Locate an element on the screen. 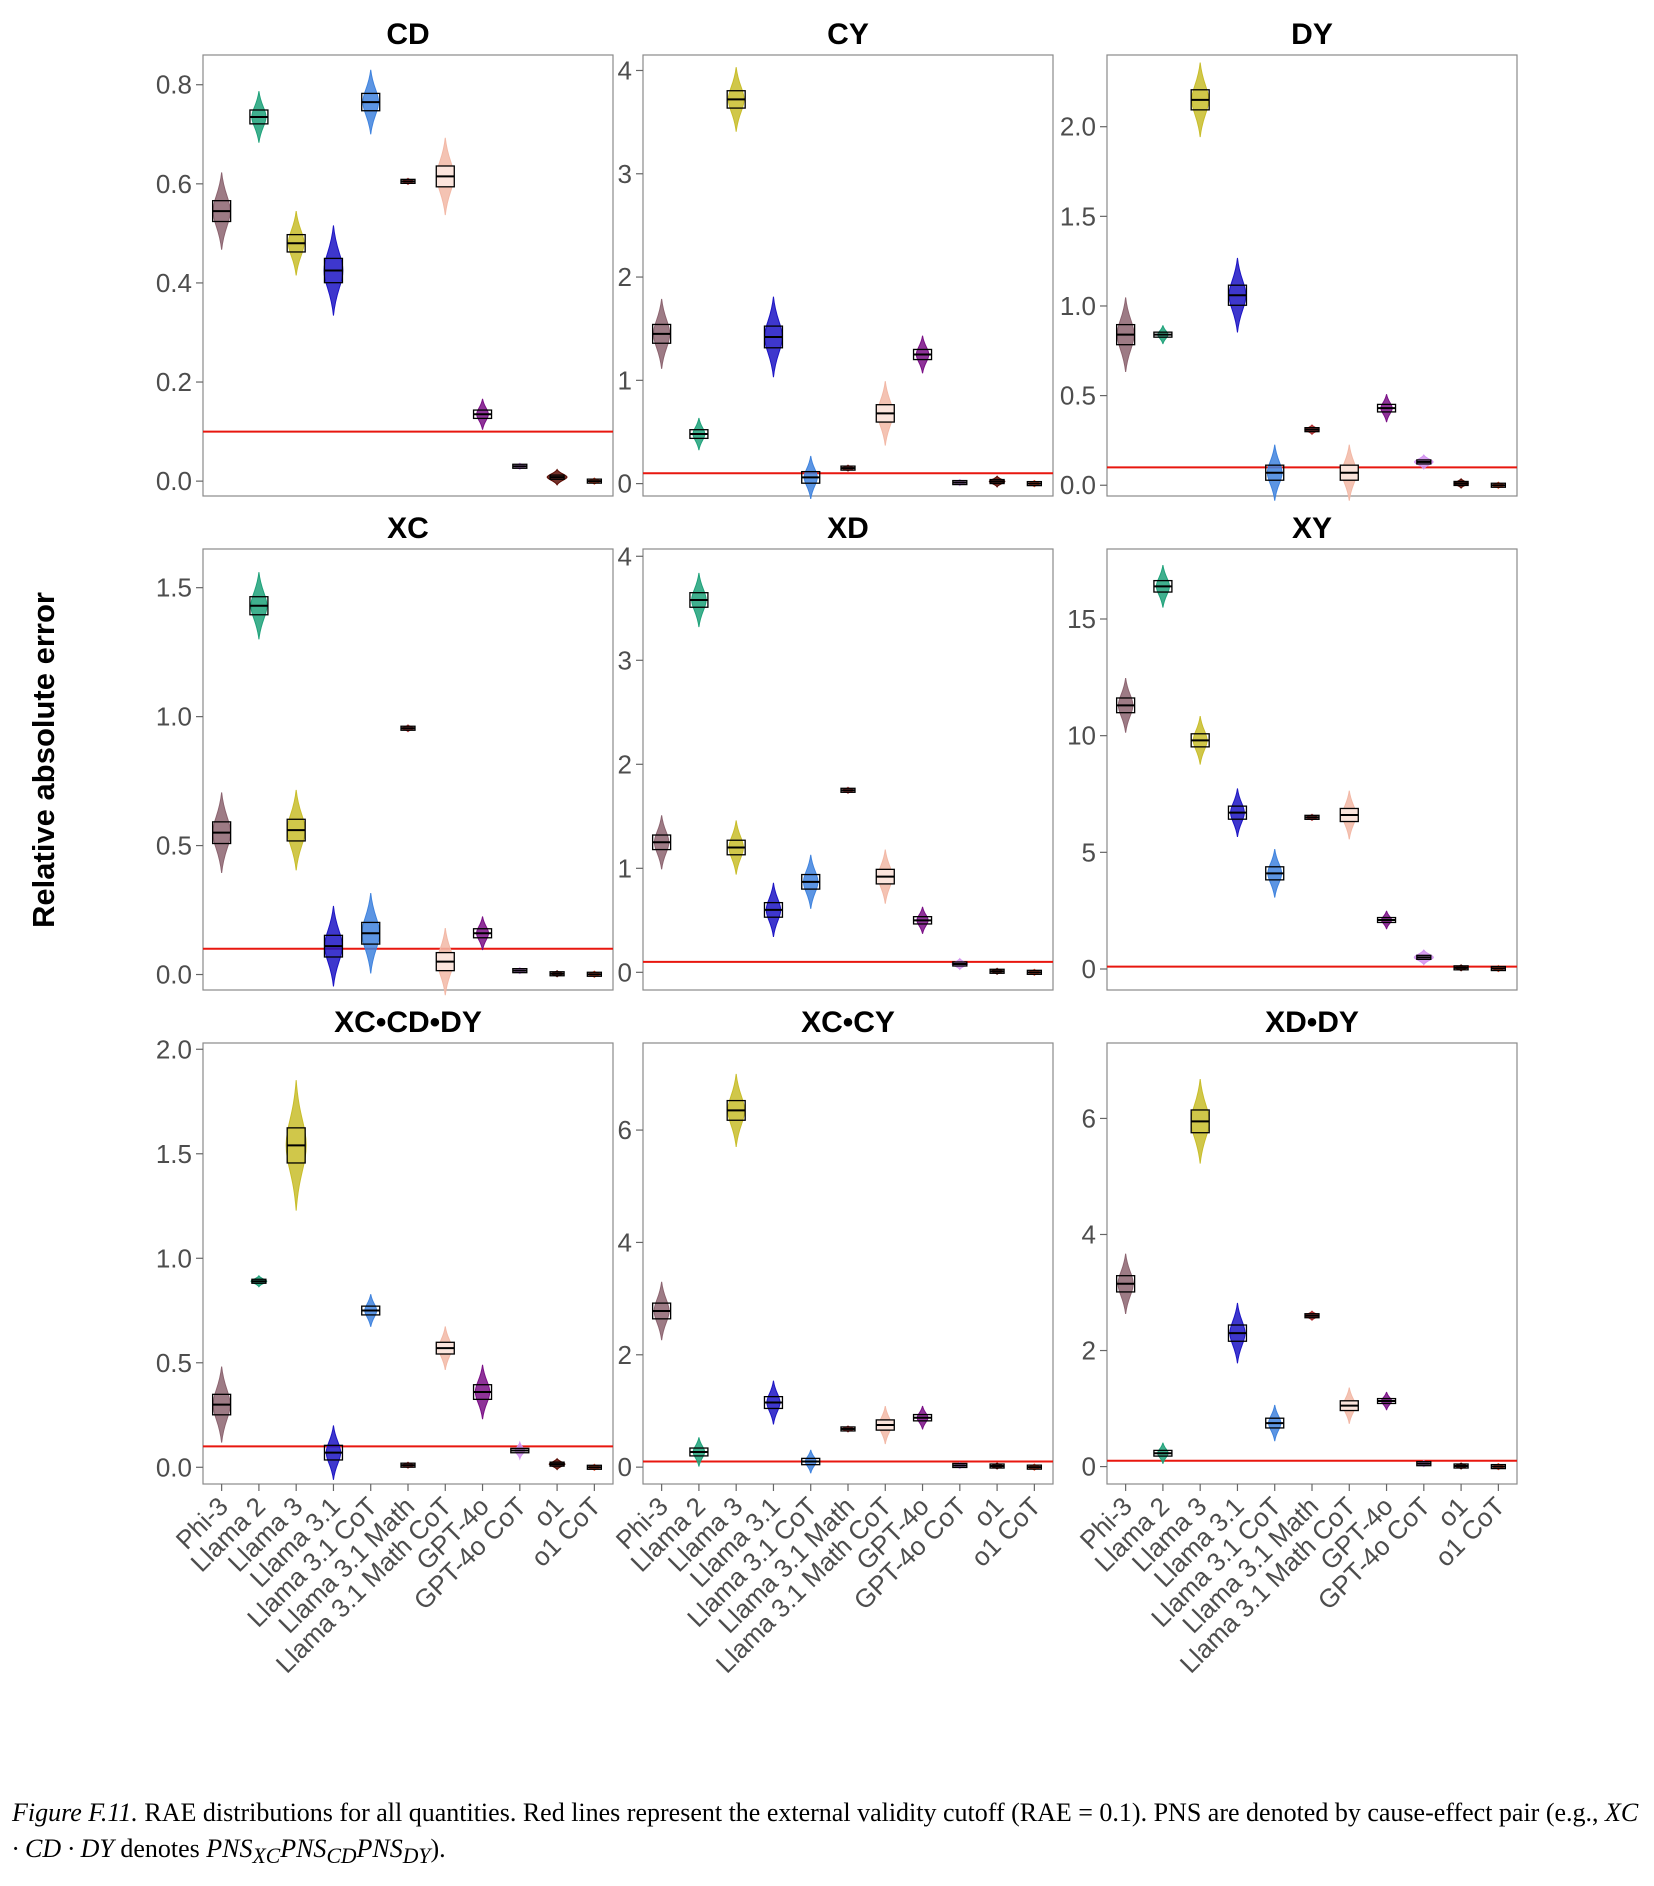  panel-xd: XD 0 1 2 3 4 is located at coordinates (836, 751).